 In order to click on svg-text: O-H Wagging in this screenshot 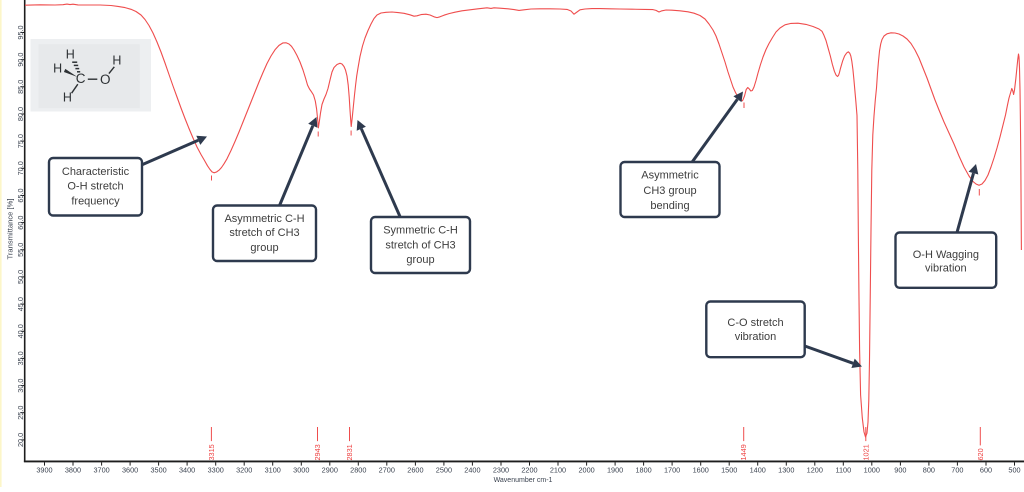, I will do `click(946, 255)`.